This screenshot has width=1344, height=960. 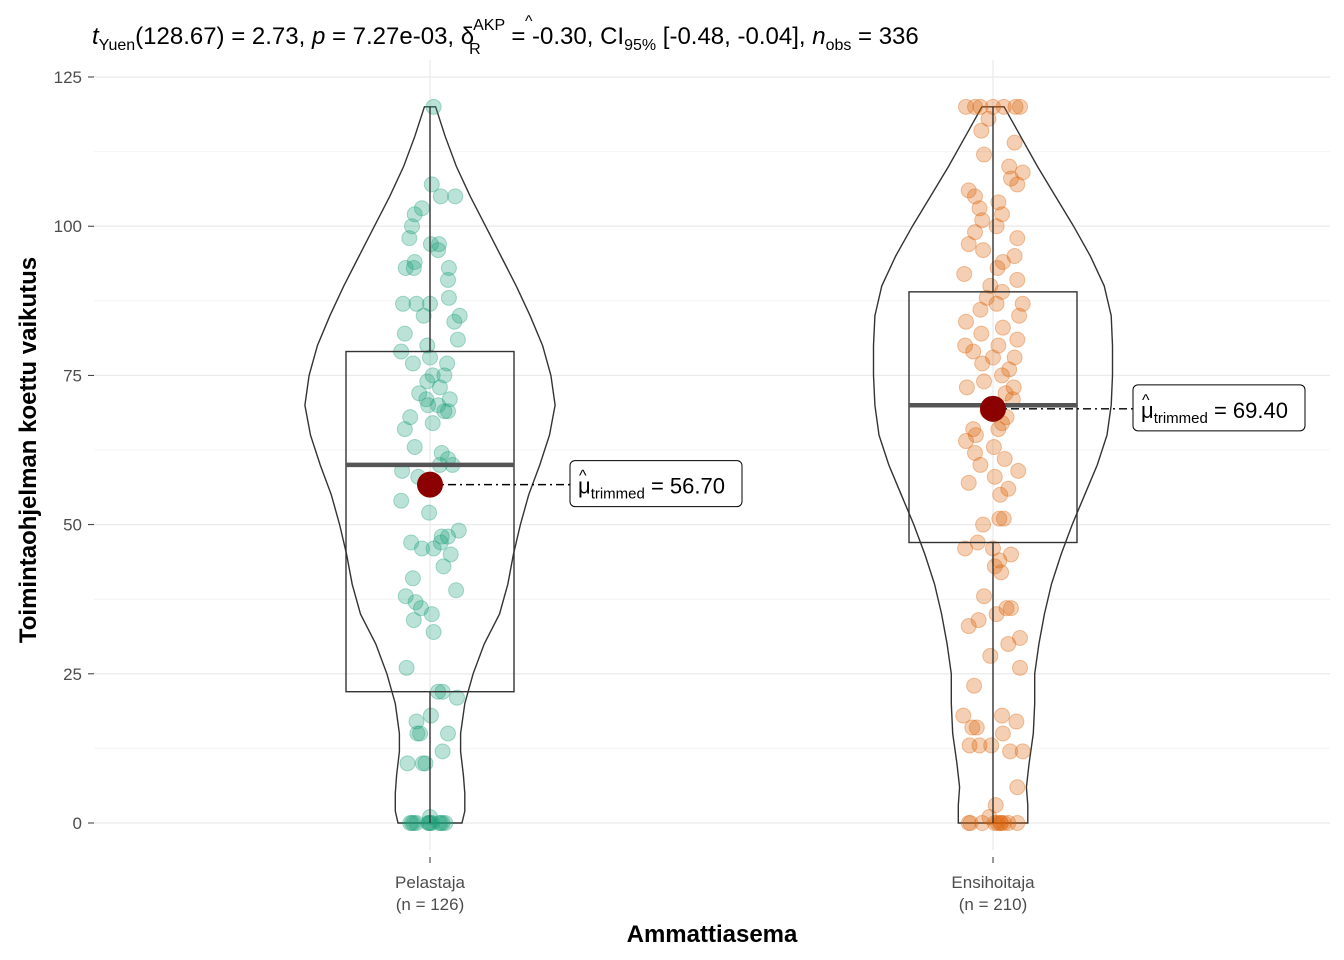 I want to click on effect-symbol: δ, so click(x=467, y=36).